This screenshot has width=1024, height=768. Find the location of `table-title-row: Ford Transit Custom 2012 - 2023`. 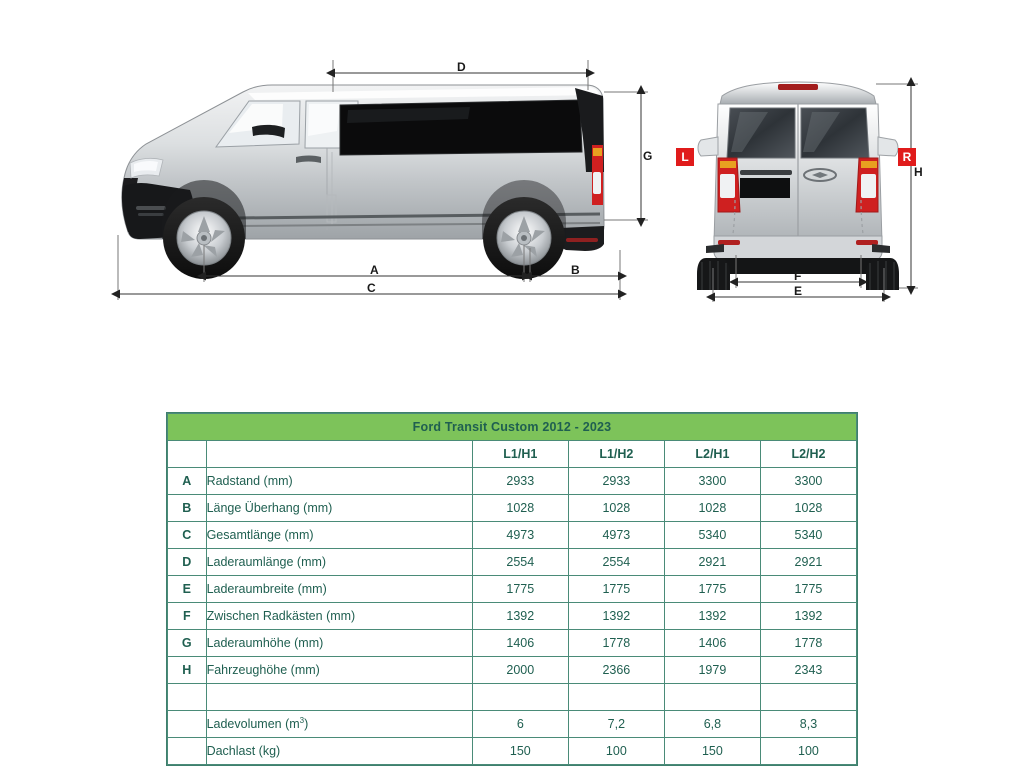

table-title-row: Ford Transit Custom 2012 - 2023 is located at coordinates (512, 427).